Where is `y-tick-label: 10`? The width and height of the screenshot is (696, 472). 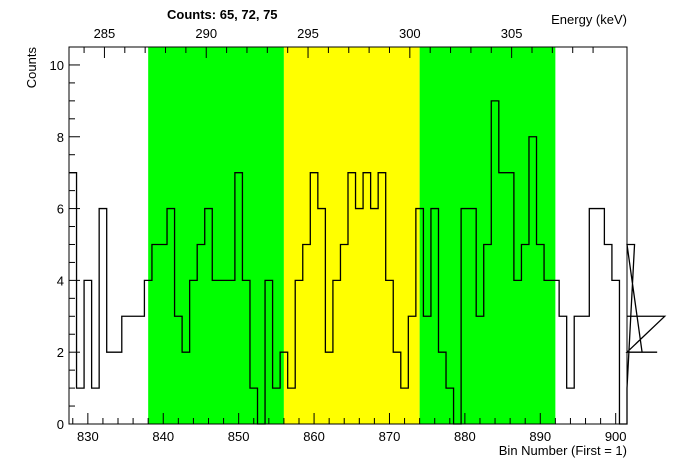 y-tick-label: 10 is located at coordinates (57, 65).